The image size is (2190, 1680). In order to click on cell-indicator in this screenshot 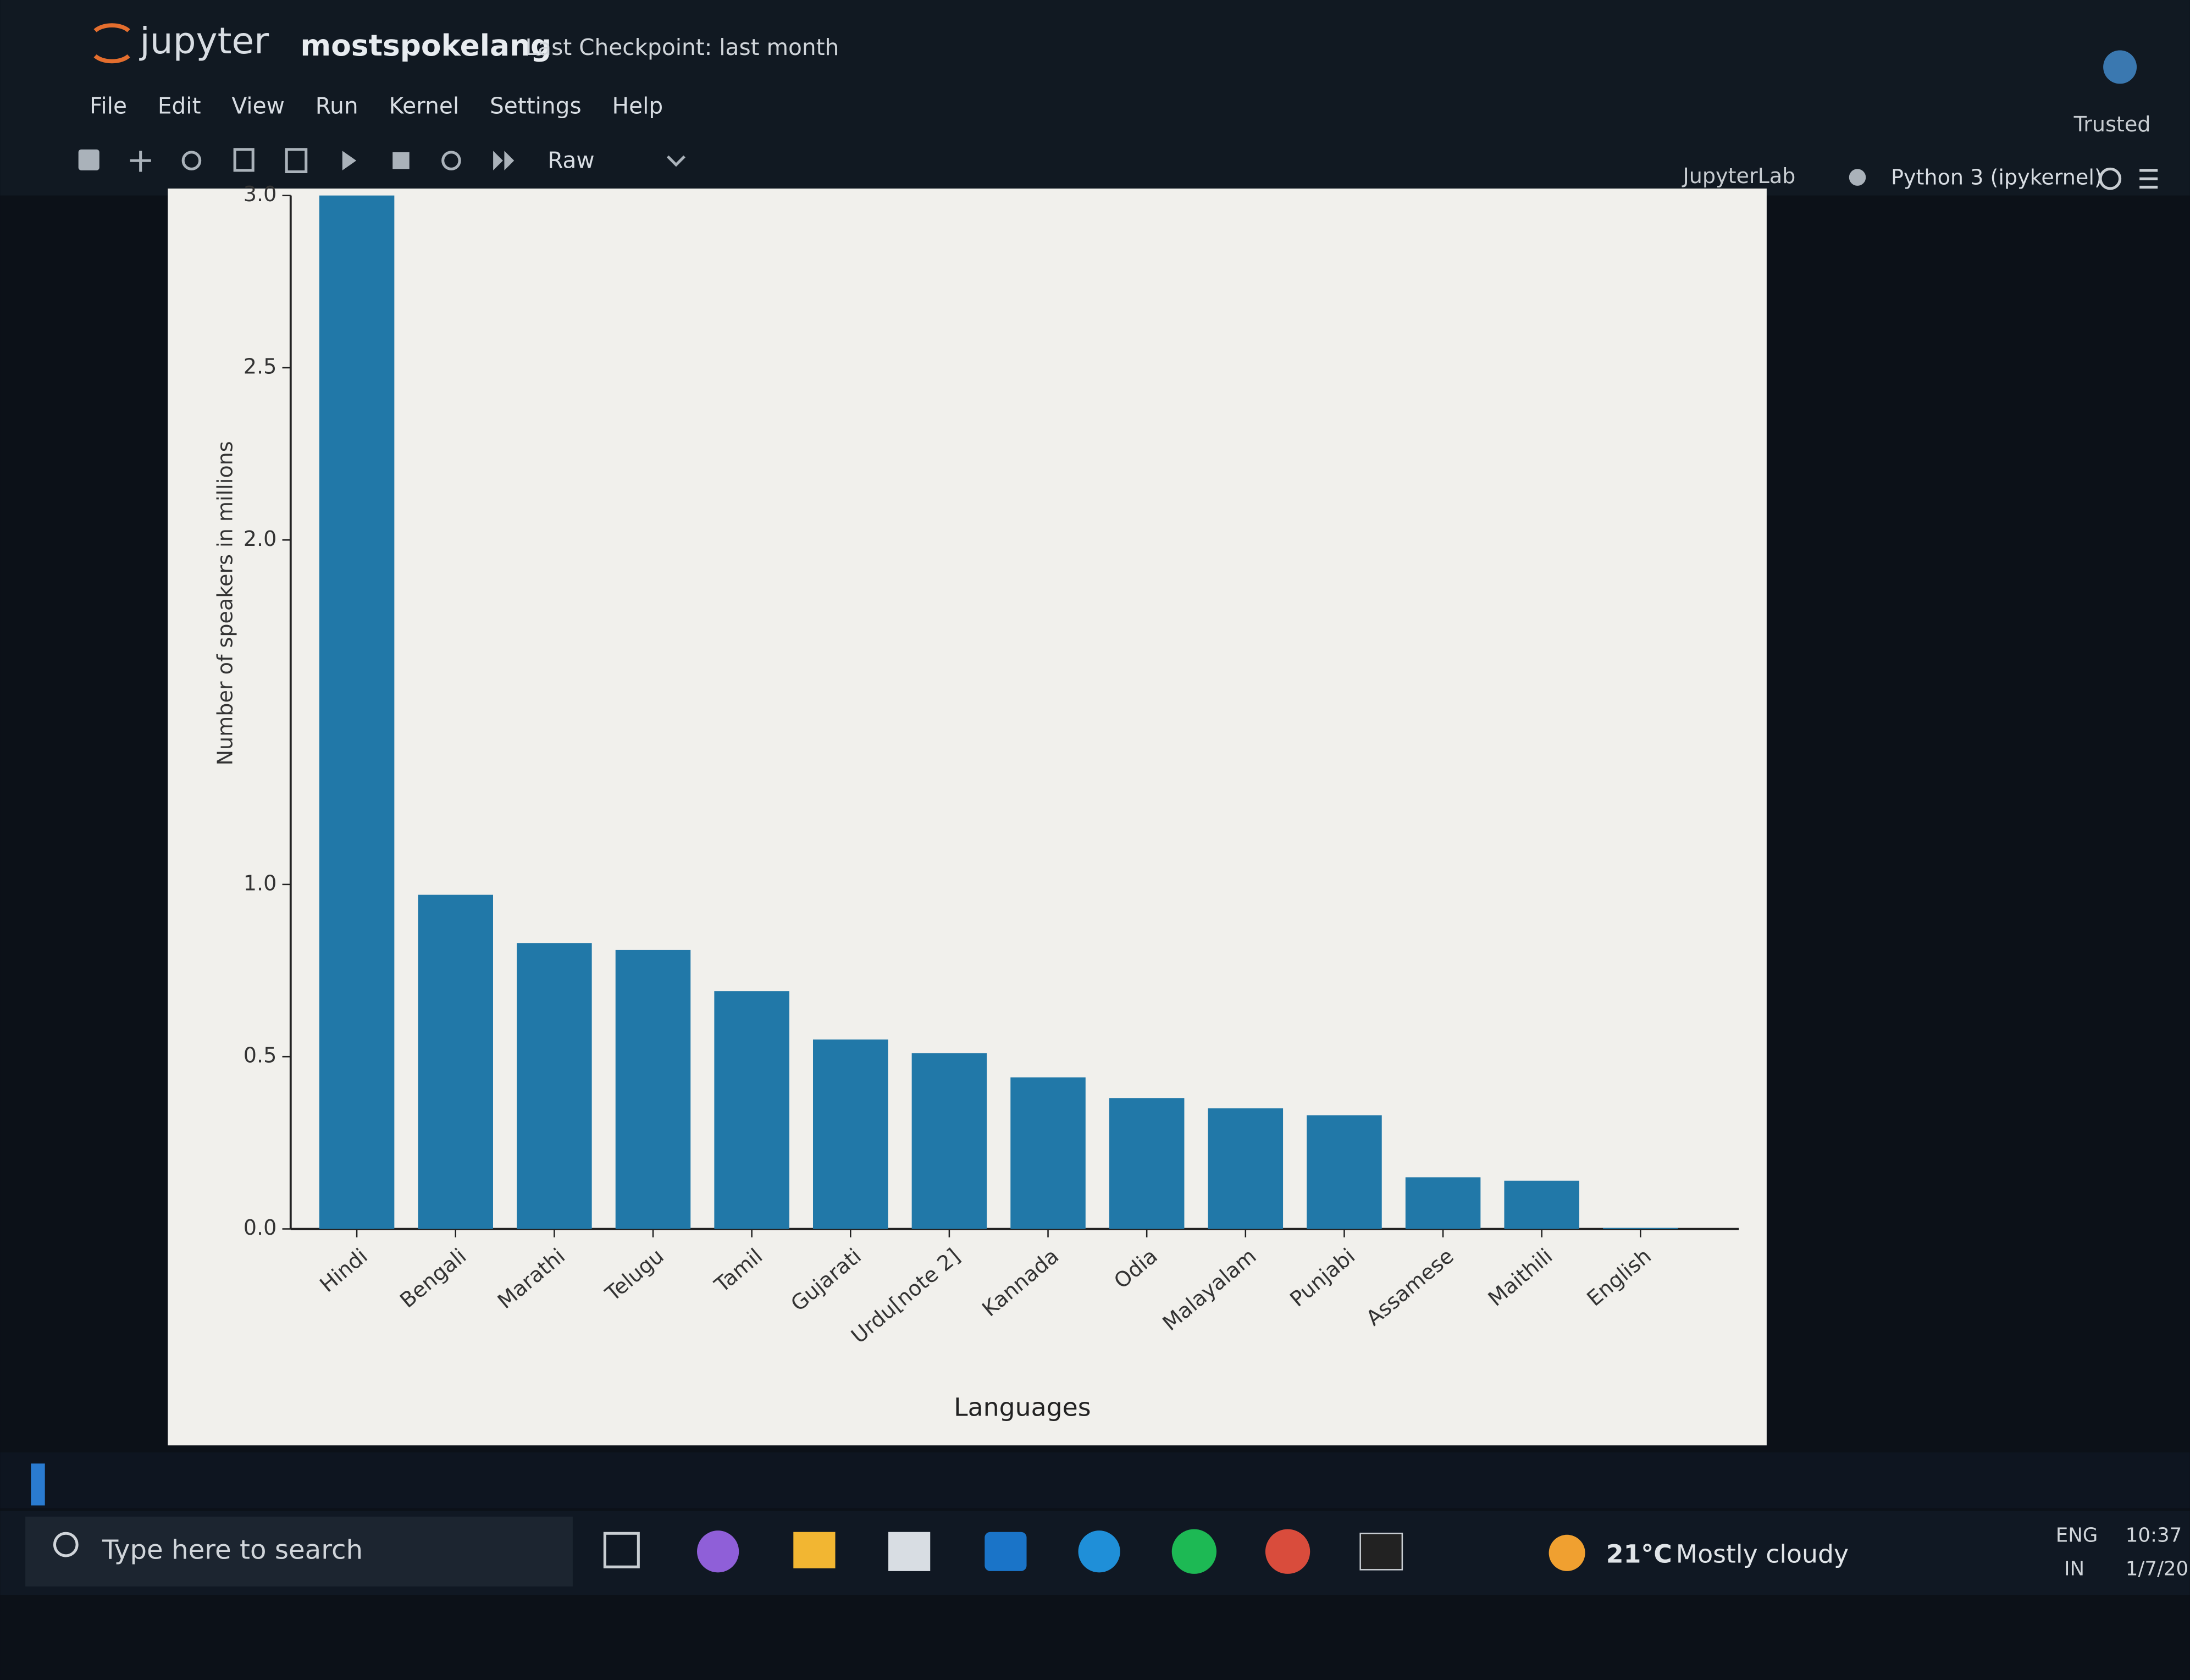, I will do `click(38, 1484)`.